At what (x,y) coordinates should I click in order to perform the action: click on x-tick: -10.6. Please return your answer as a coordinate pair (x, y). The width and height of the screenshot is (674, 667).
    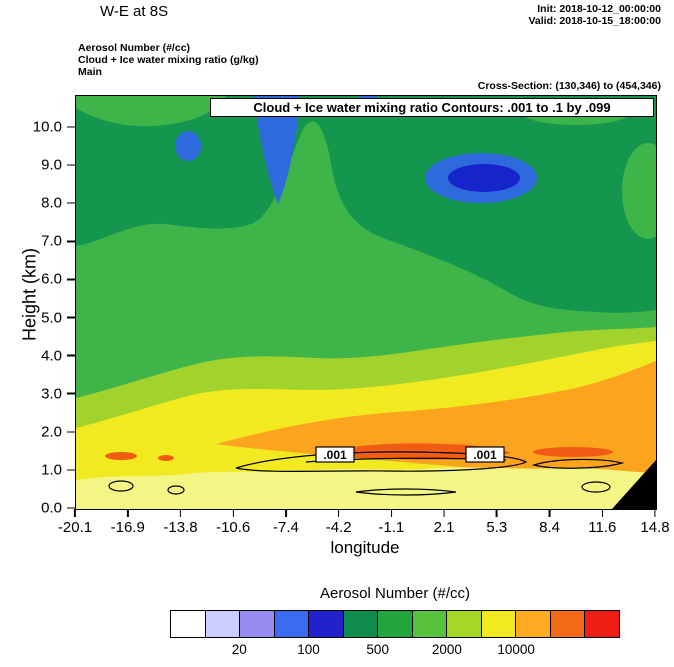
    Looking at the image, I should click on (233, 522).